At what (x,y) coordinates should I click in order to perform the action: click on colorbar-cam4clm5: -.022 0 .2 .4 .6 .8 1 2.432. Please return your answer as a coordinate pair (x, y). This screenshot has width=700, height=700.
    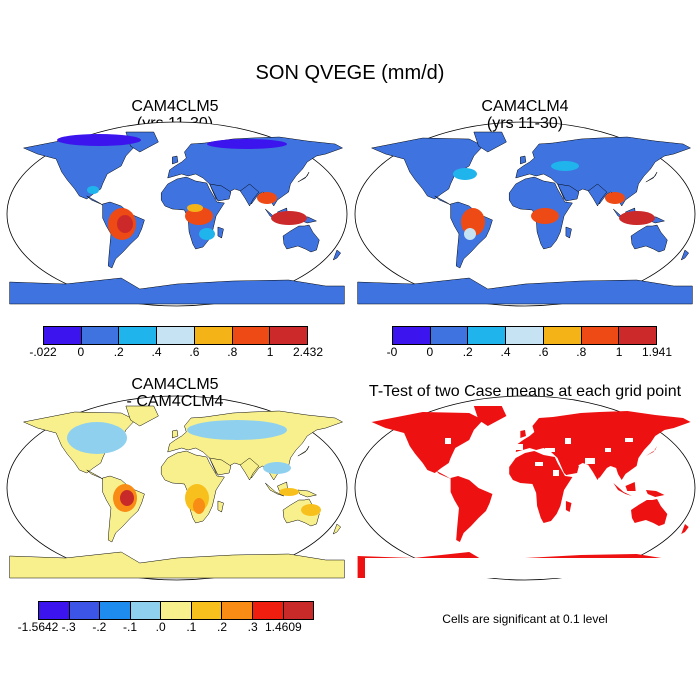
    Looking at the image, I should click on (176, 342).